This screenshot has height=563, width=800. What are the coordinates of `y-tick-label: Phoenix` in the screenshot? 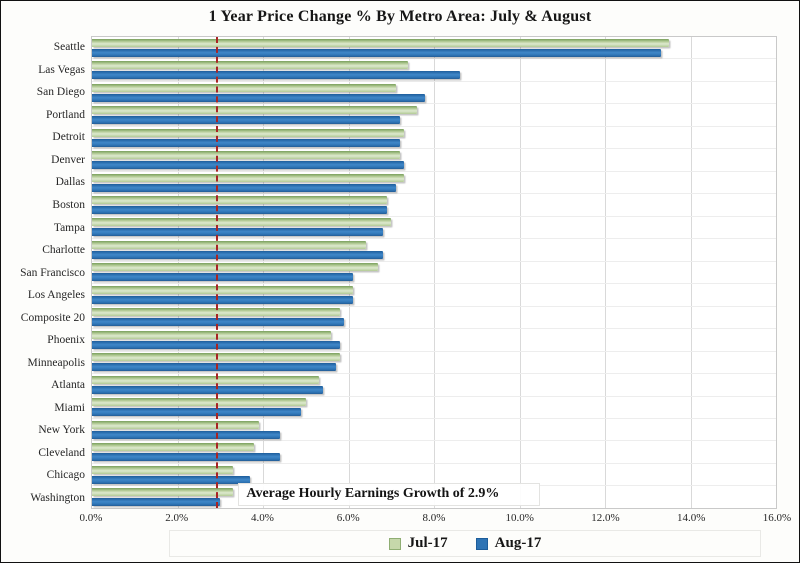 It's located at (66, 340).